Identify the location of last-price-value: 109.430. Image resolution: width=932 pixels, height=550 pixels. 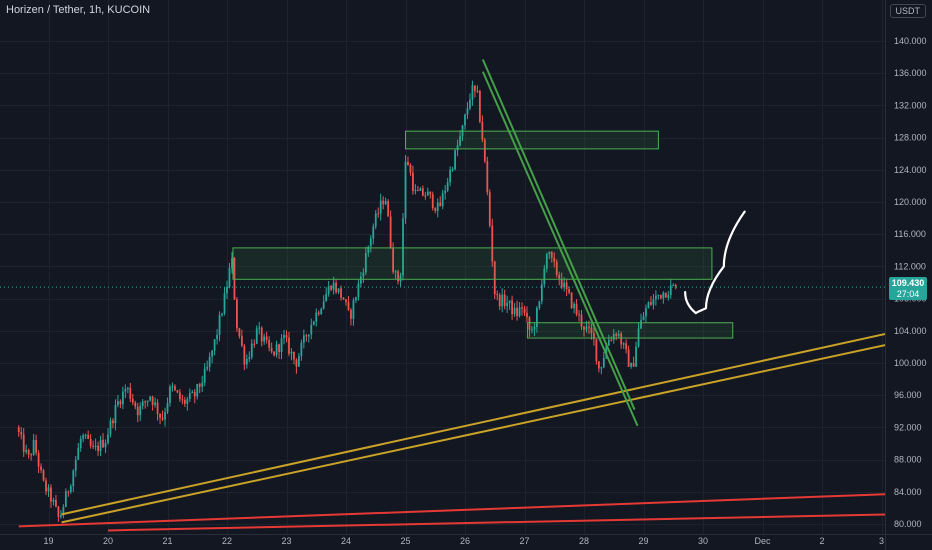
(908, 283).